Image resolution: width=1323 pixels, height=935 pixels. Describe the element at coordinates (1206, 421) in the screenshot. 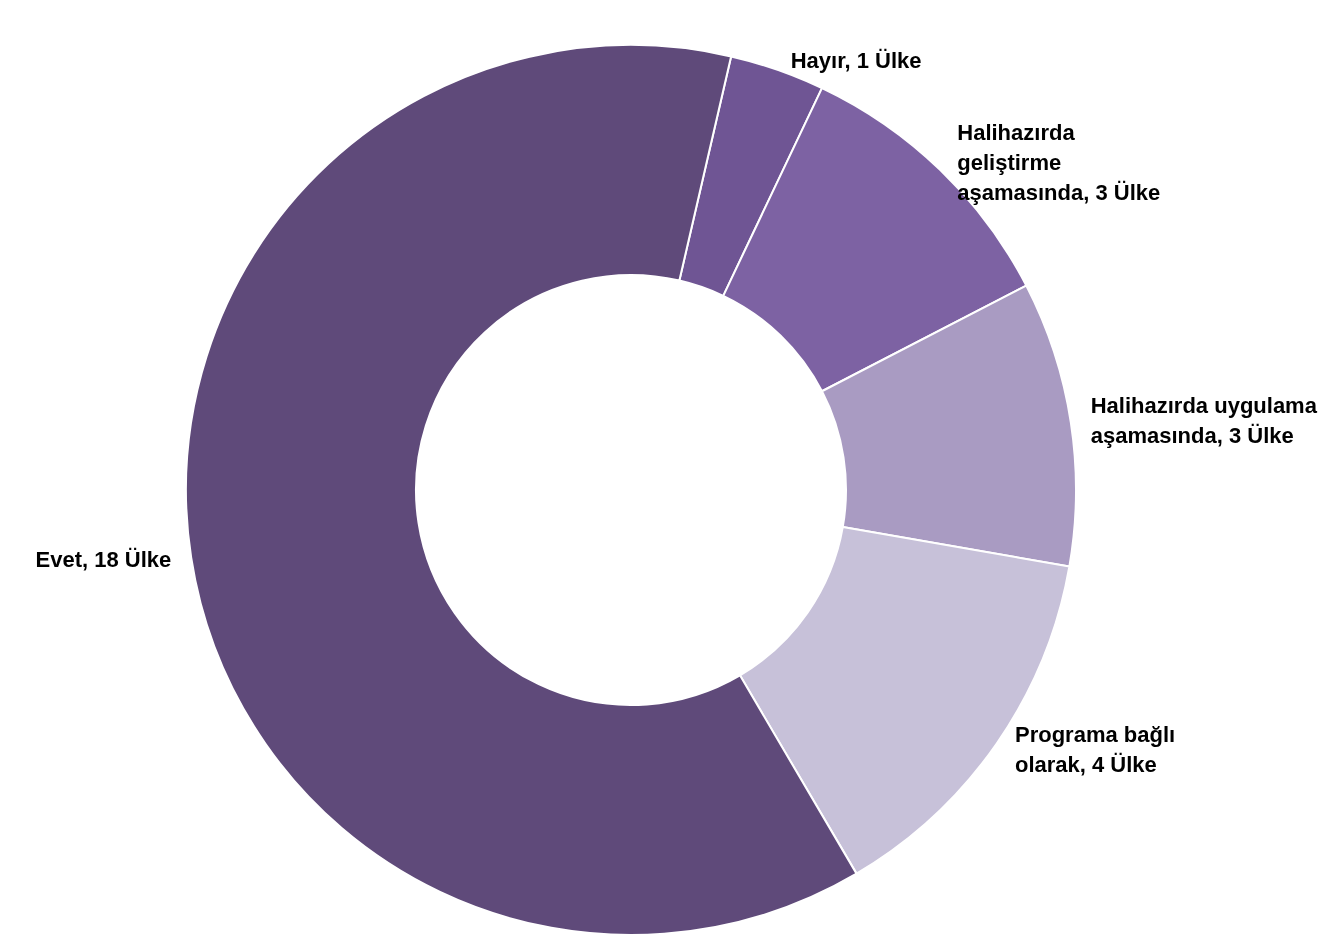

I see `slice-label: Halihazırda uygulama aşamasında, 3 Ülke` at that location.